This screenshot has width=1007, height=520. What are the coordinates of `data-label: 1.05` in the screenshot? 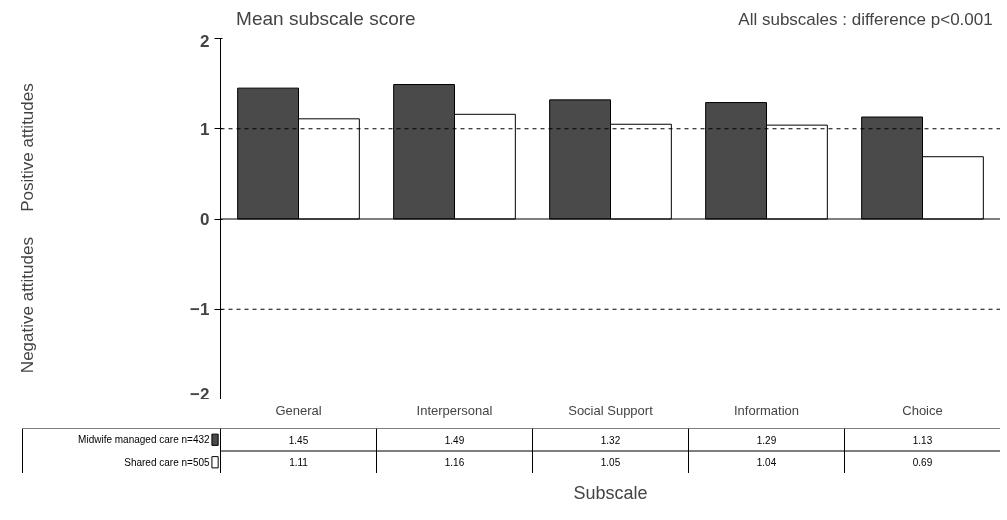 It's located at (610, 463).